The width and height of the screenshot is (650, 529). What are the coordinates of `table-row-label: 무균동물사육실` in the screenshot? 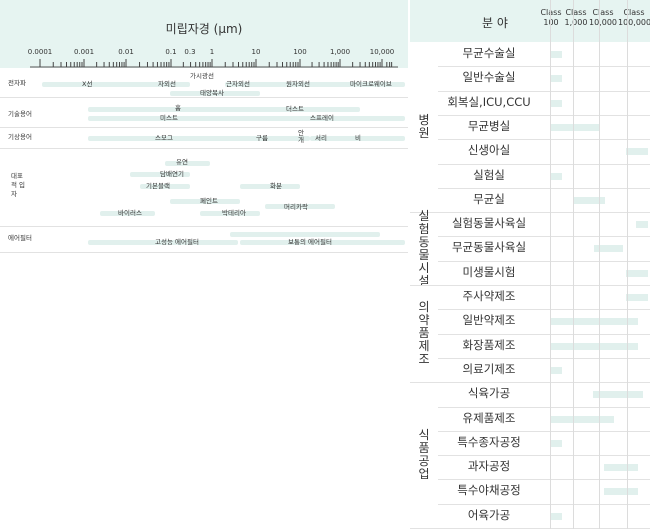 It's located at (489, 247).